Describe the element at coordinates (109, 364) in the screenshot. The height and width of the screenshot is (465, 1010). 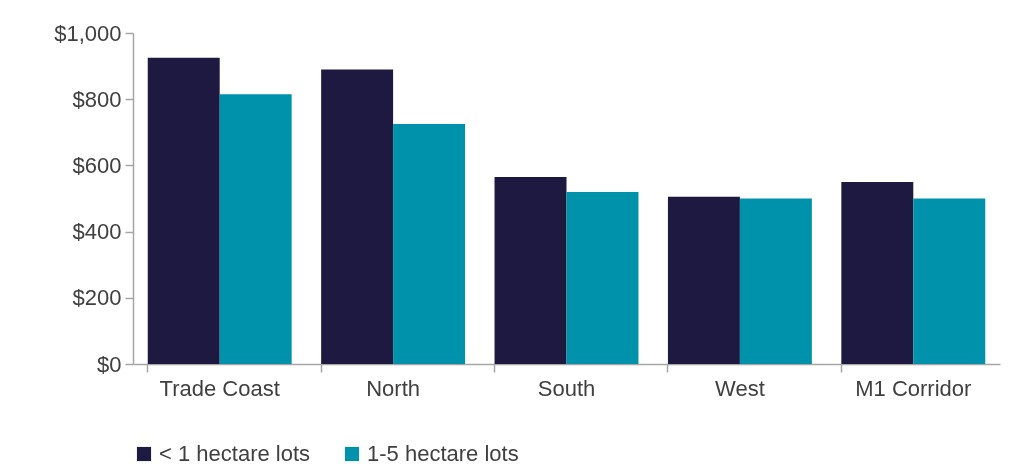
I see `y-tick-label: $0` at that location.